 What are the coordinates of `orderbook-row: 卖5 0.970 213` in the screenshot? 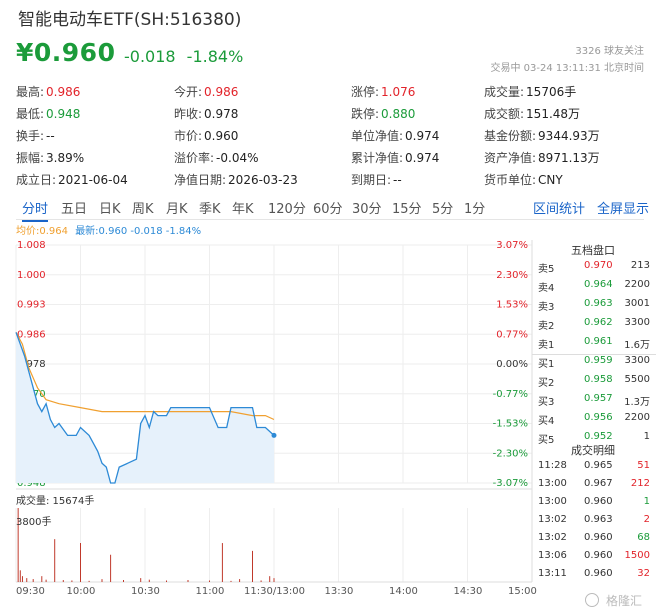 It's located at (594, 269).